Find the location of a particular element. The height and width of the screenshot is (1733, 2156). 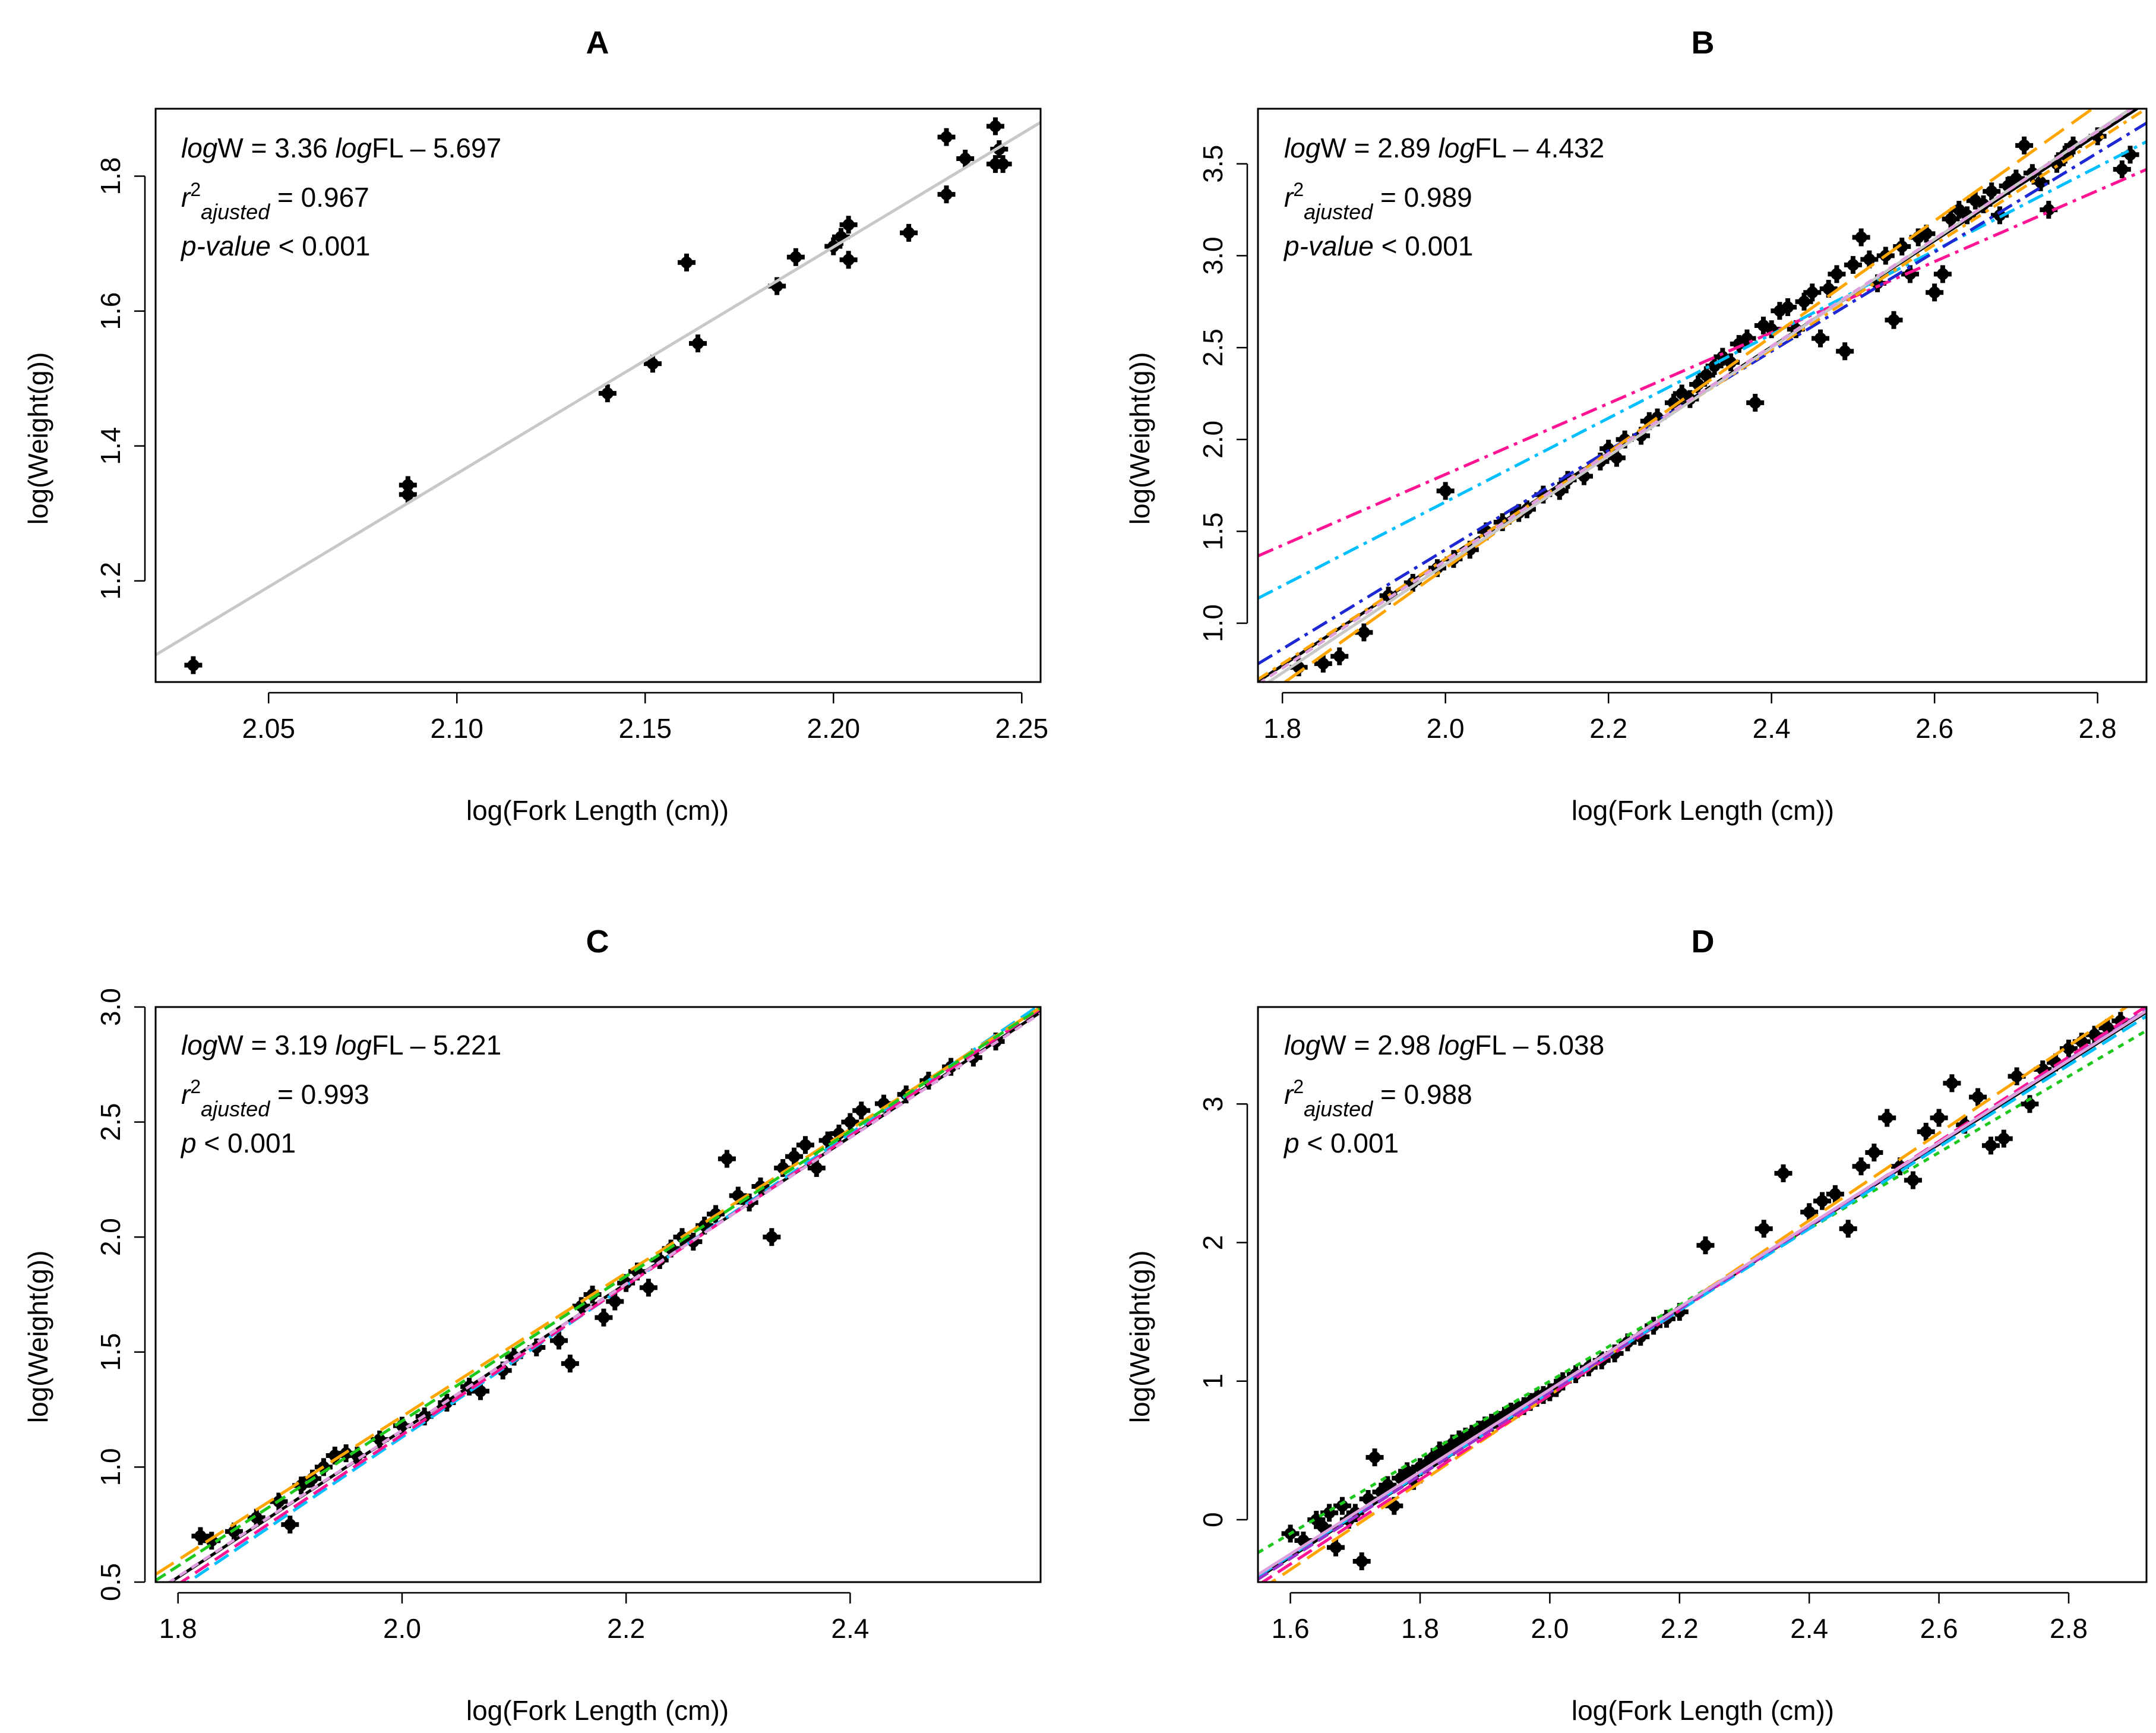

r2-annotation: r2ajusted = 0.989 is located at coordinates (1378, 201).